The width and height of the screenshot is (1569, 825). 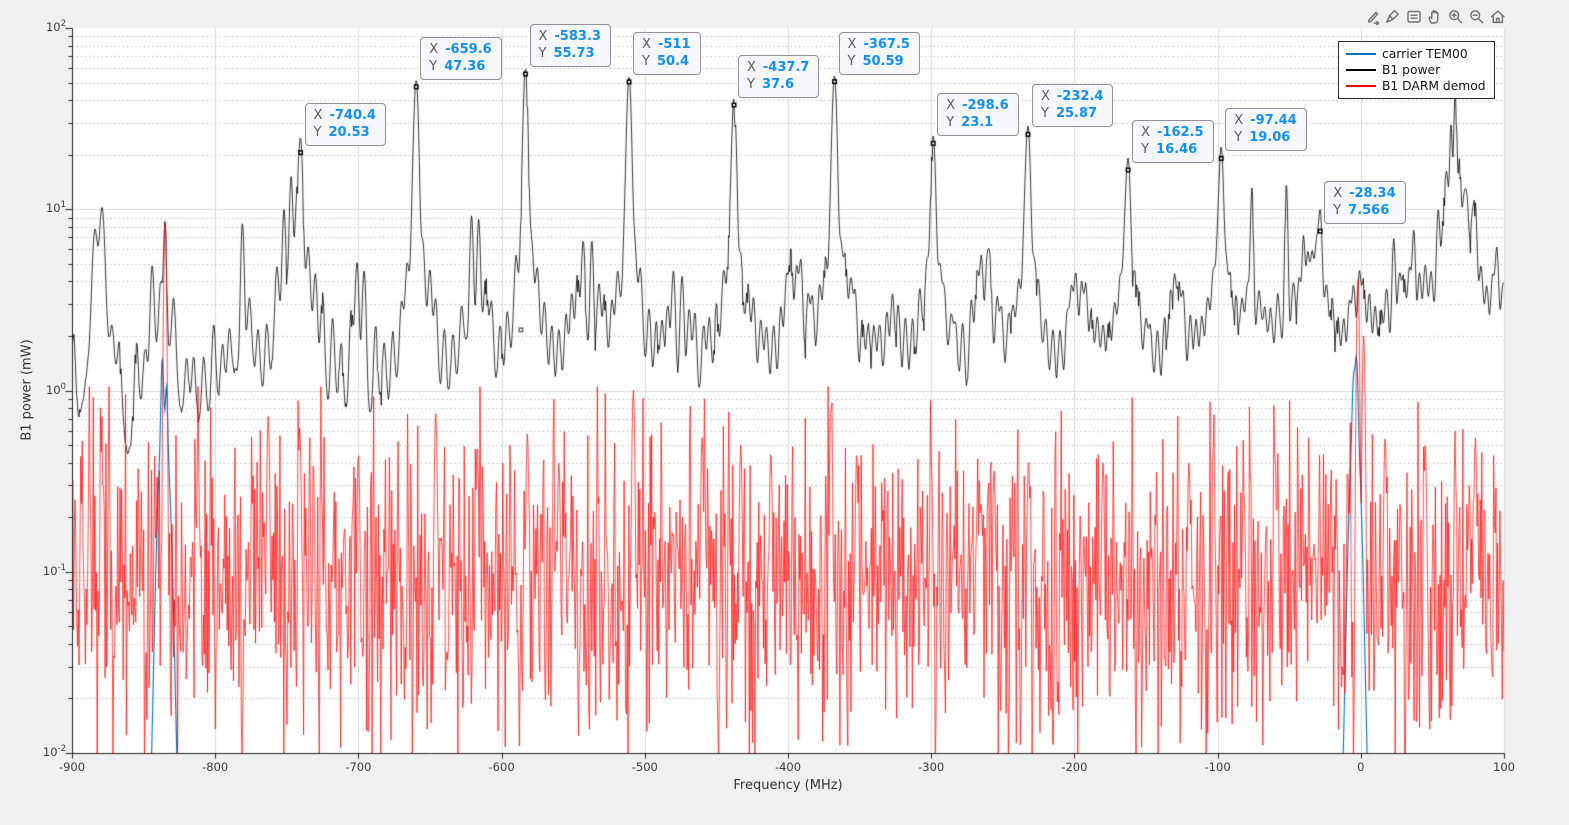 I want to click on datatip-value: 50.4, so click(x=673, y=61).